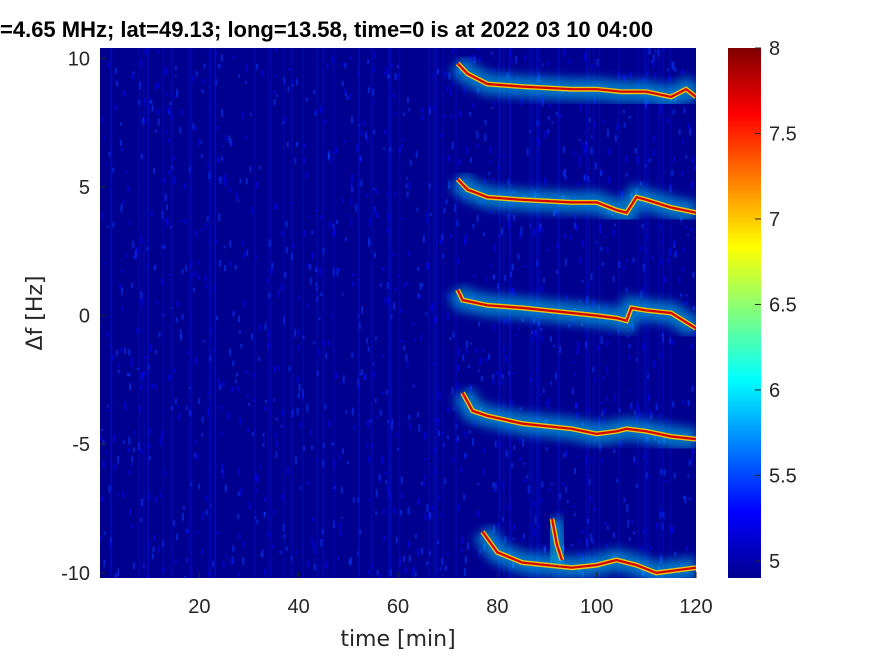  What do you see at coordinates (35, 312) in the screenshot?
I see `y-axis-label: Δf [Hz]` at bounding box center [35, 312].